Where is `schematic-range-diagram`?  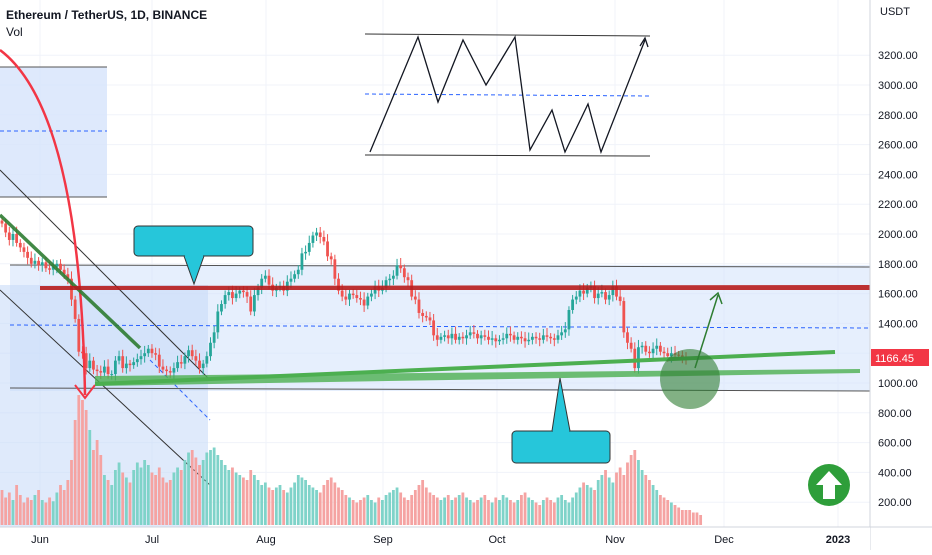
schematic-range-diagram is located at coordinates (507, 95).